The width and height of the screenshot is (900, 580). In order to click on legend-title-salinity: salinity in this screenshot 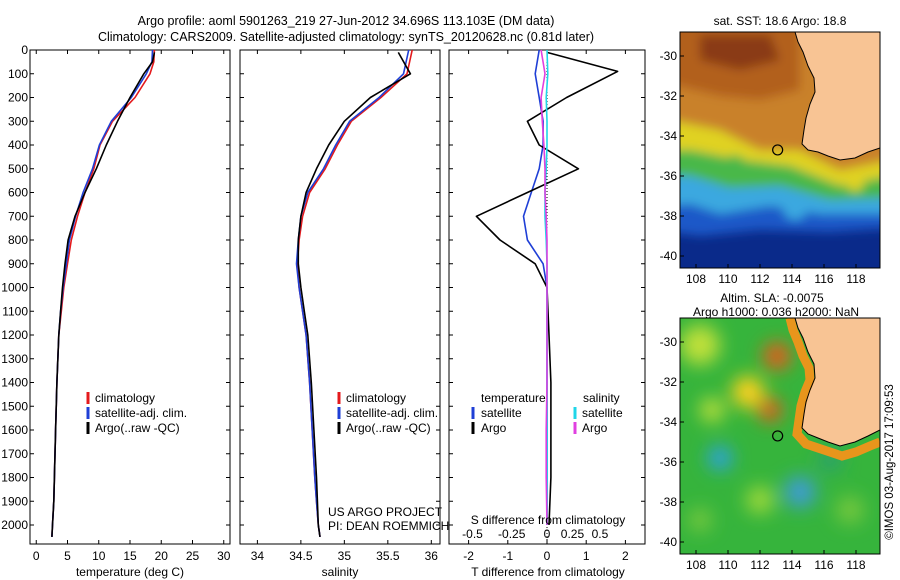, I will do `click(601, 398)`.